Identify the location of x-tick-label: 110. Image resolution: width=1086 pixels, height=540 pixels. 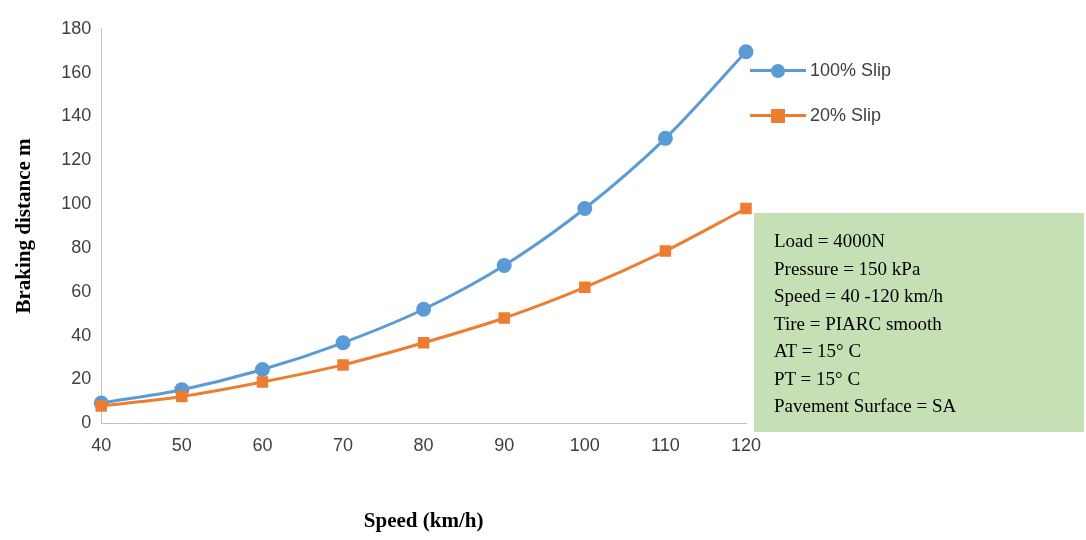
(665, 444).